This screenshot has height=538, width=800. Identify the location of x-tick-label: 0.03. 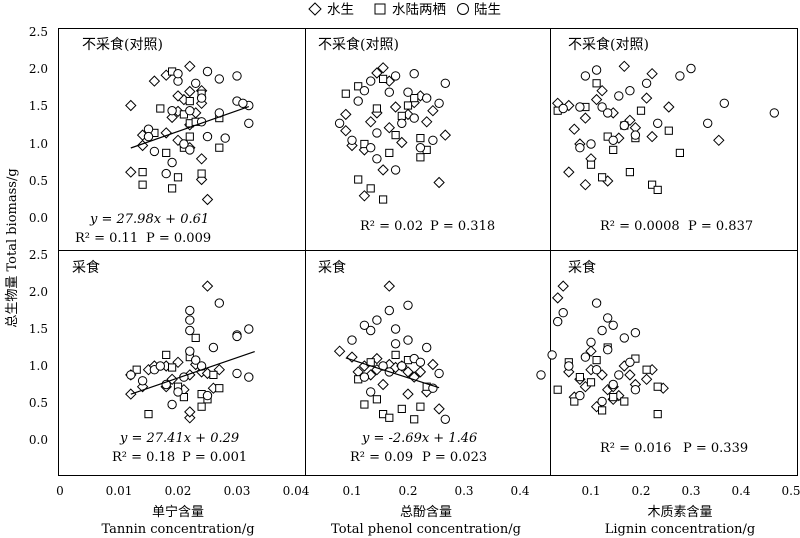
(237, 491).